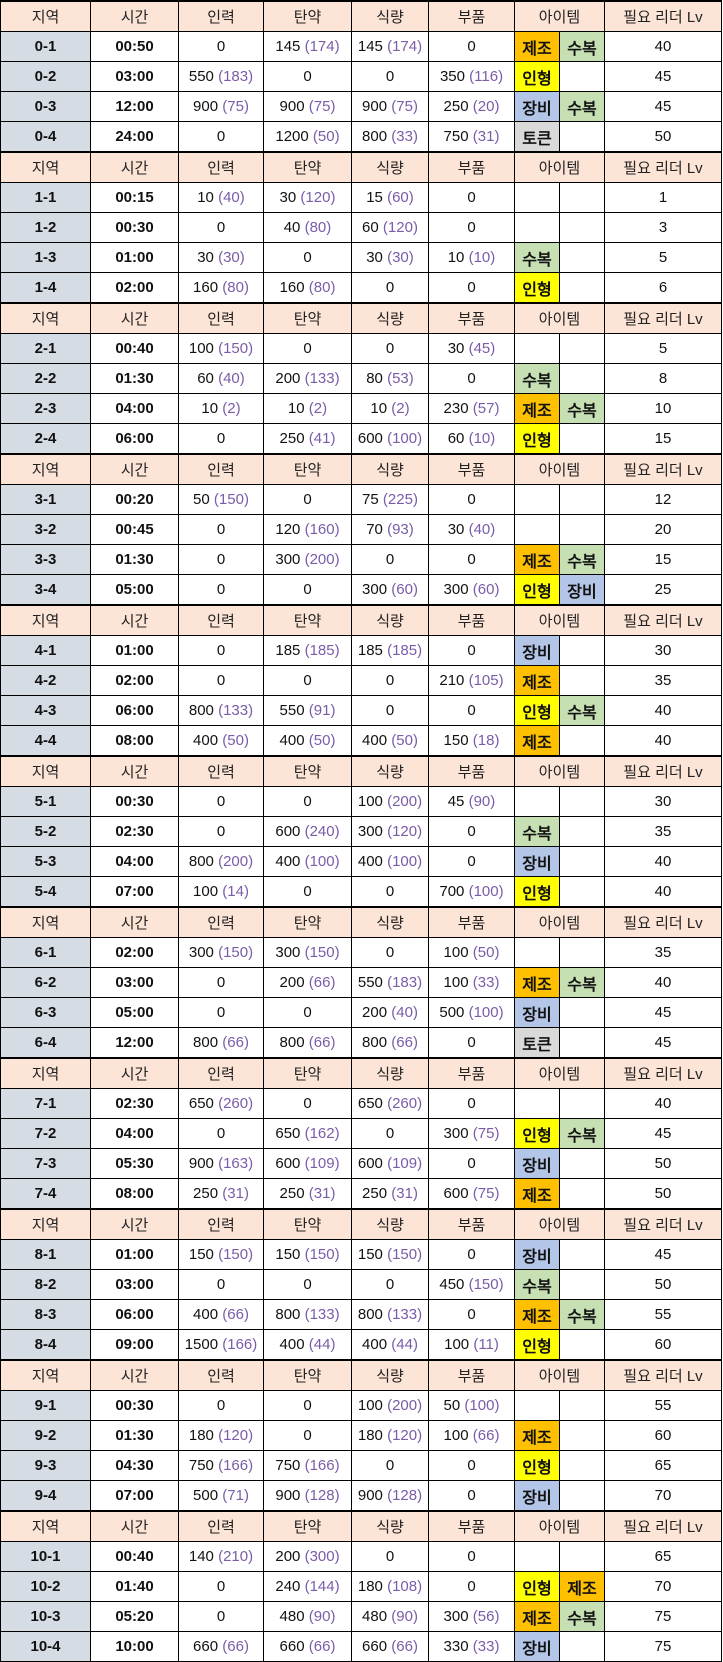  What do you see at coordinates (390, 861) in the screenshot?
I see `rations-cell: 400 (100)` at bounding box center [390, 861].